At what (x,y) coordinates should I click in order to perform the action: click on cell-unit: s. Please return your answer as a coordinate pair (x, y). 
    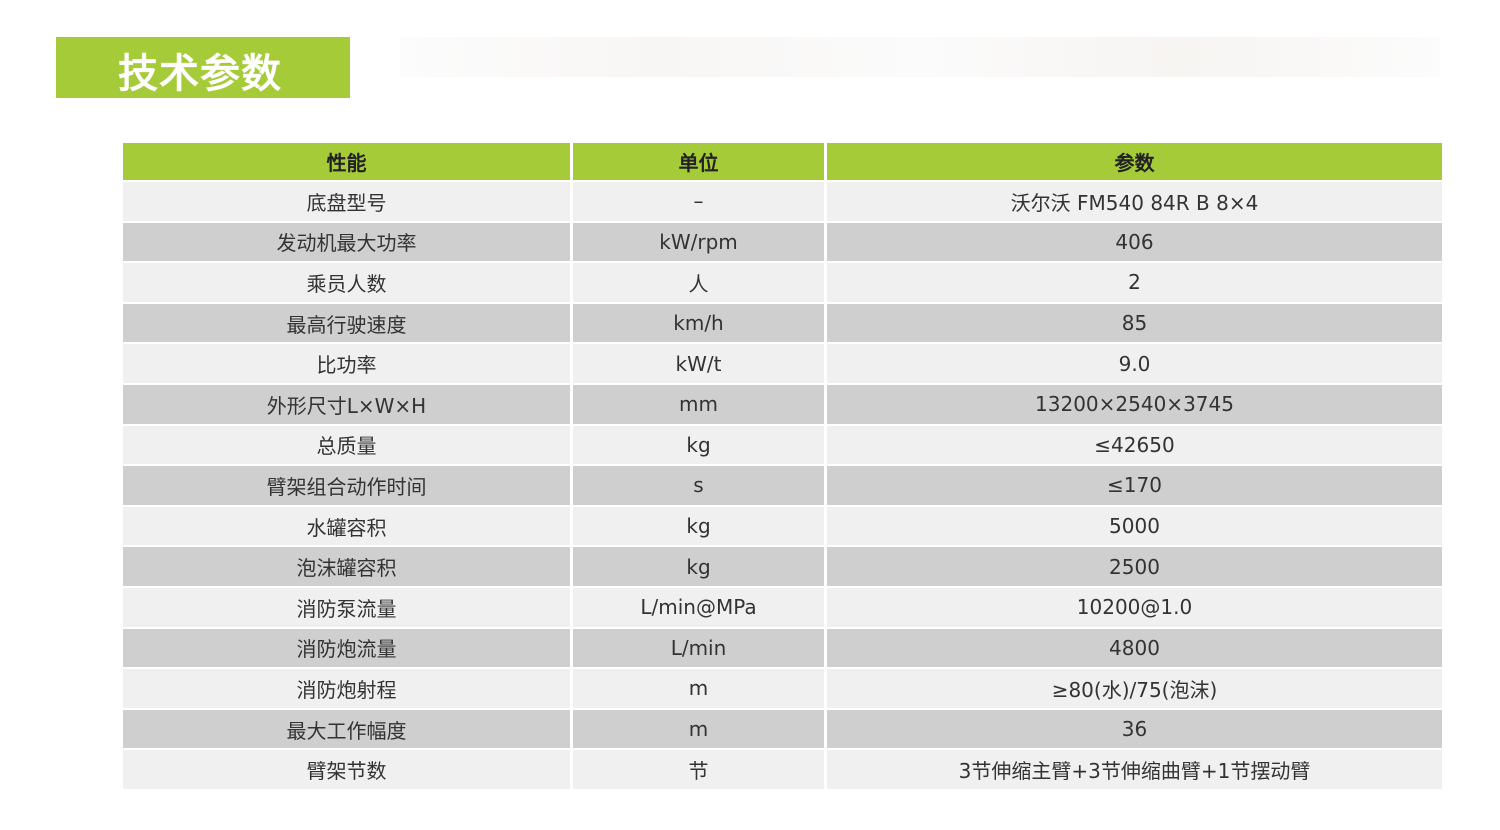
    Looking at the image, I should click on (698, 485).